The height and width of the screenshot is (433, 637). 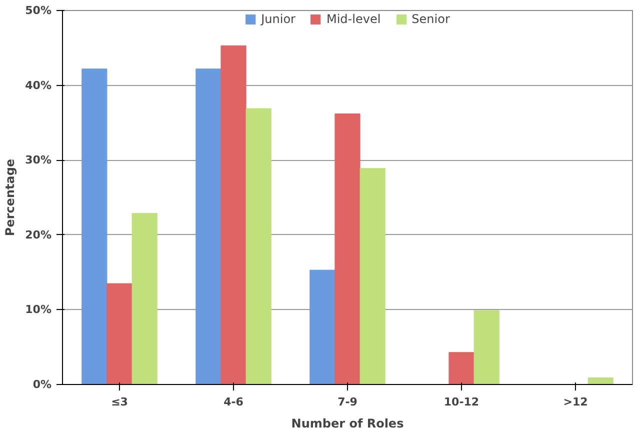 I want to click on legend-label: Junior, so click(x=278, y=19).